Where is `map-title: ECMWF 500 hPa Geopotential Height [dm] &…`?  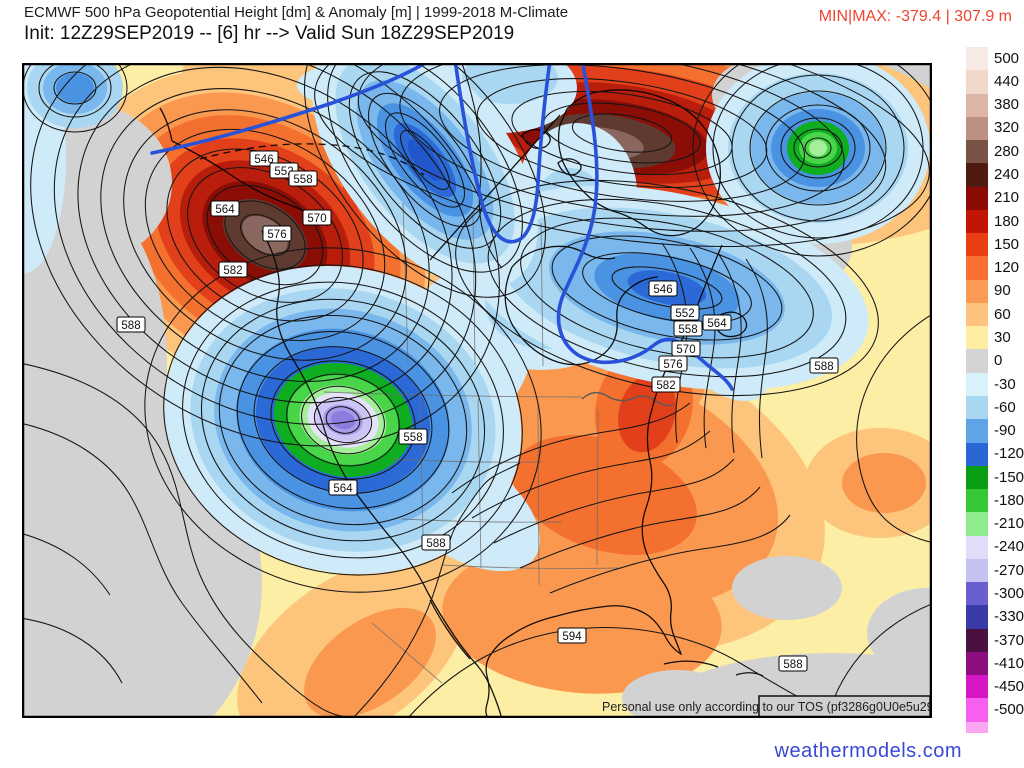
map-title: ECMWF 500 hPa Geopotential Height [dm] &… is located at coordinates (296, 12).